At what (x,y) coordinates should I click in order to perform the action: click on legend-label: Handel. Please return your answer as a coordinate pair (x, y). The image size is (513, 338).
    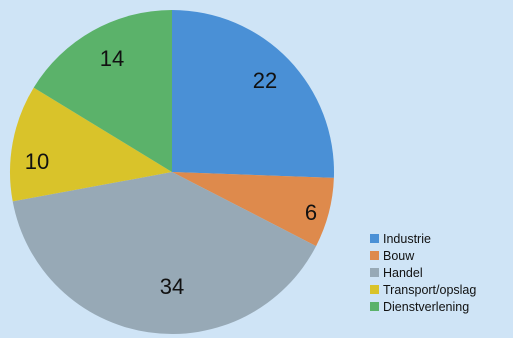
    Looking at the image, I should click on (403, 272).